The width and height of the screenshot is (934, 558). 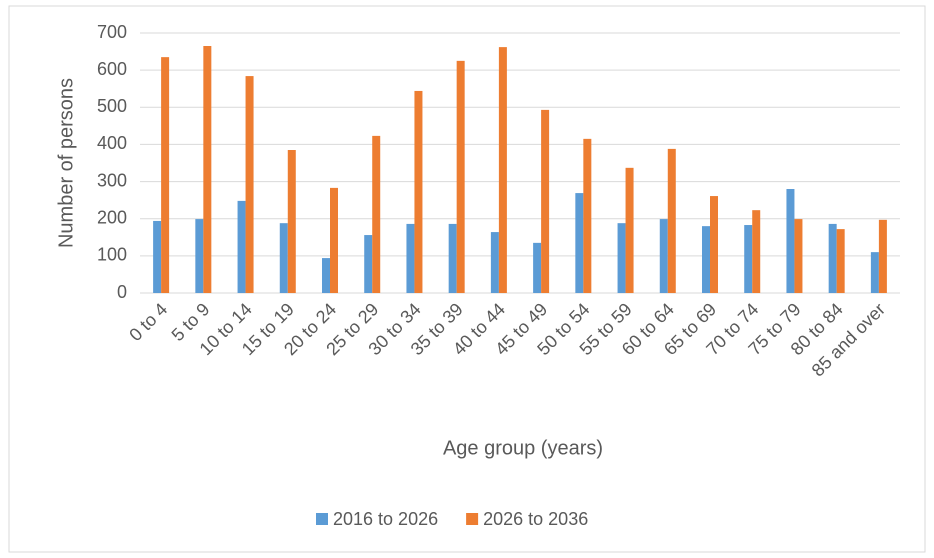 I want to click on legend-label: 2016 to 2026, so click(x=385, y=519).